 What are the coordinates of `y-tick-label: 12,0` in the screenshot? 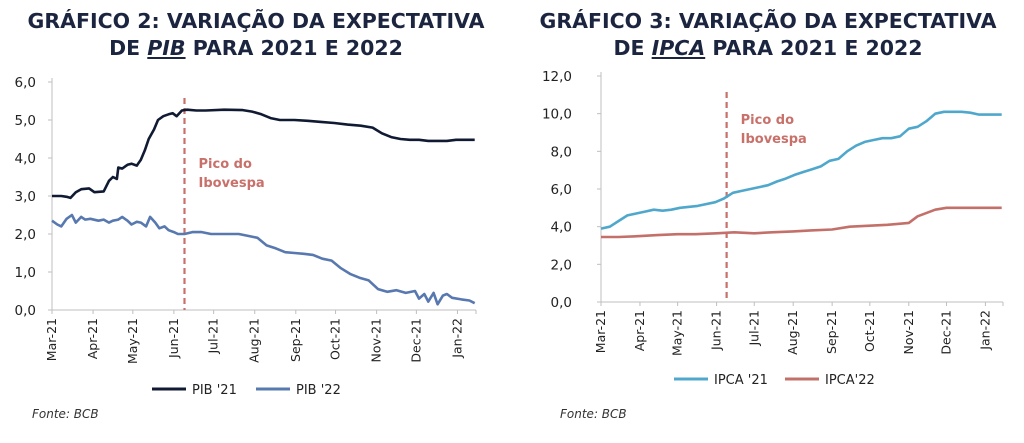 It's located at (557, 77).